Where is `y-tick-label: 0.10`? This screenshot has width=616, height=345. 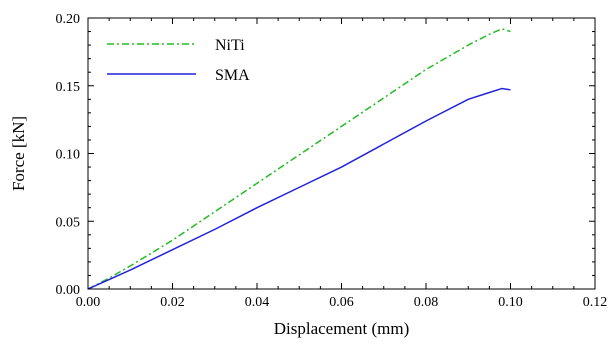 y-tick-label: 0.10 is located at coordinates (68, 155).